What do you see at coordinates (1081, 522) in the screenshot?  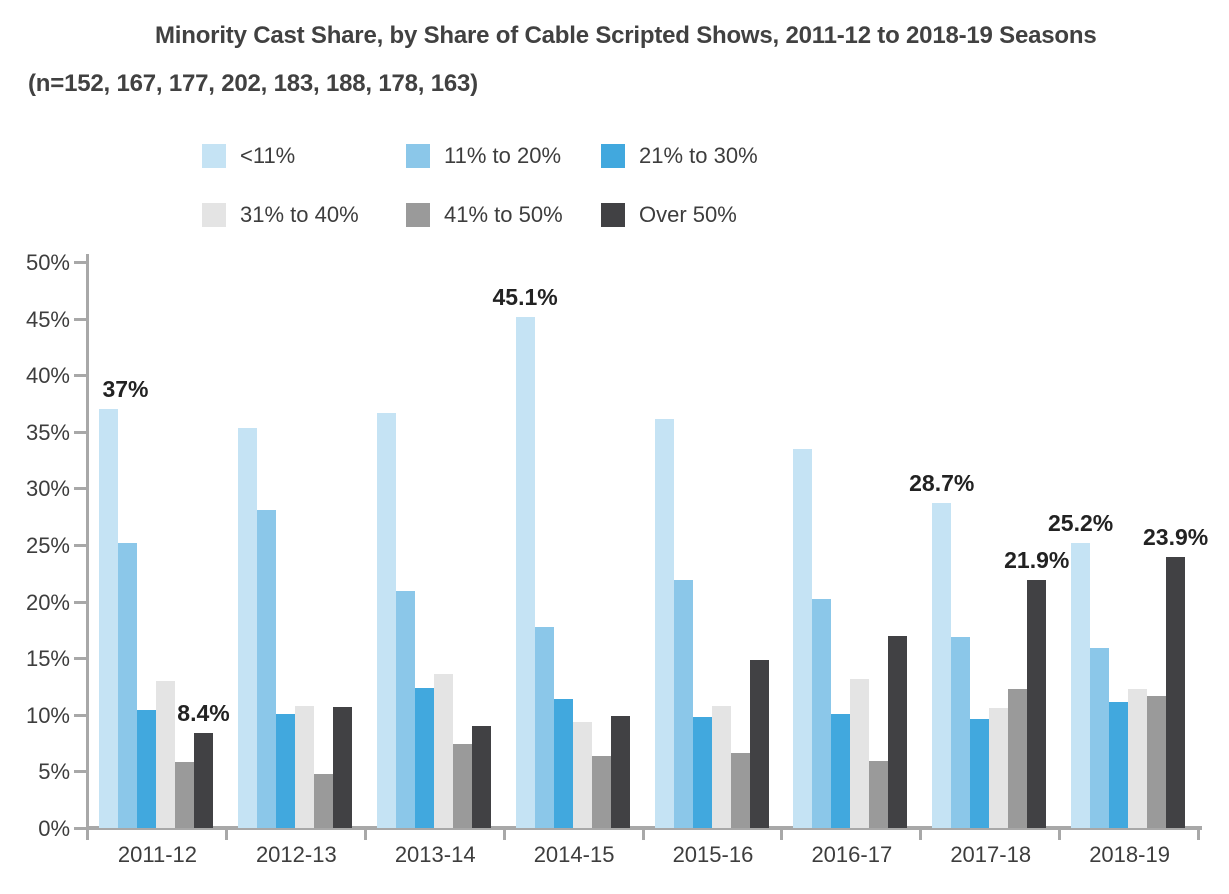 I see `bar-value-label: 25.2%` at bounding box center [1081, 522].